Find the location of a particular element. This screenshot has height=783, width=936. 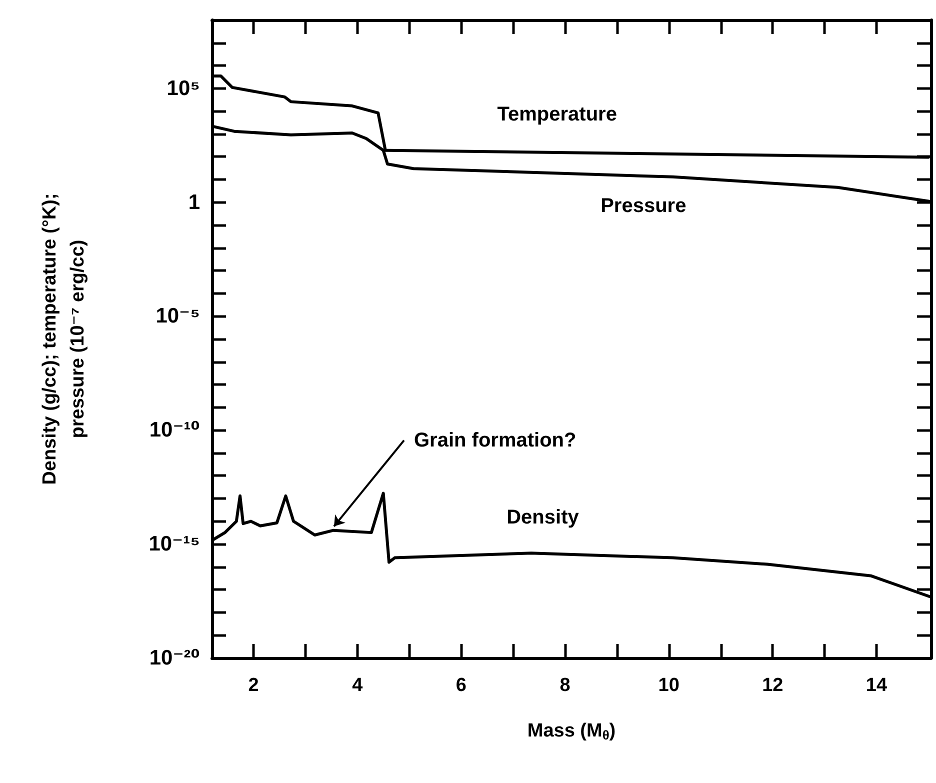

x-tick-label: 4 is located at coordinates (358, 685).